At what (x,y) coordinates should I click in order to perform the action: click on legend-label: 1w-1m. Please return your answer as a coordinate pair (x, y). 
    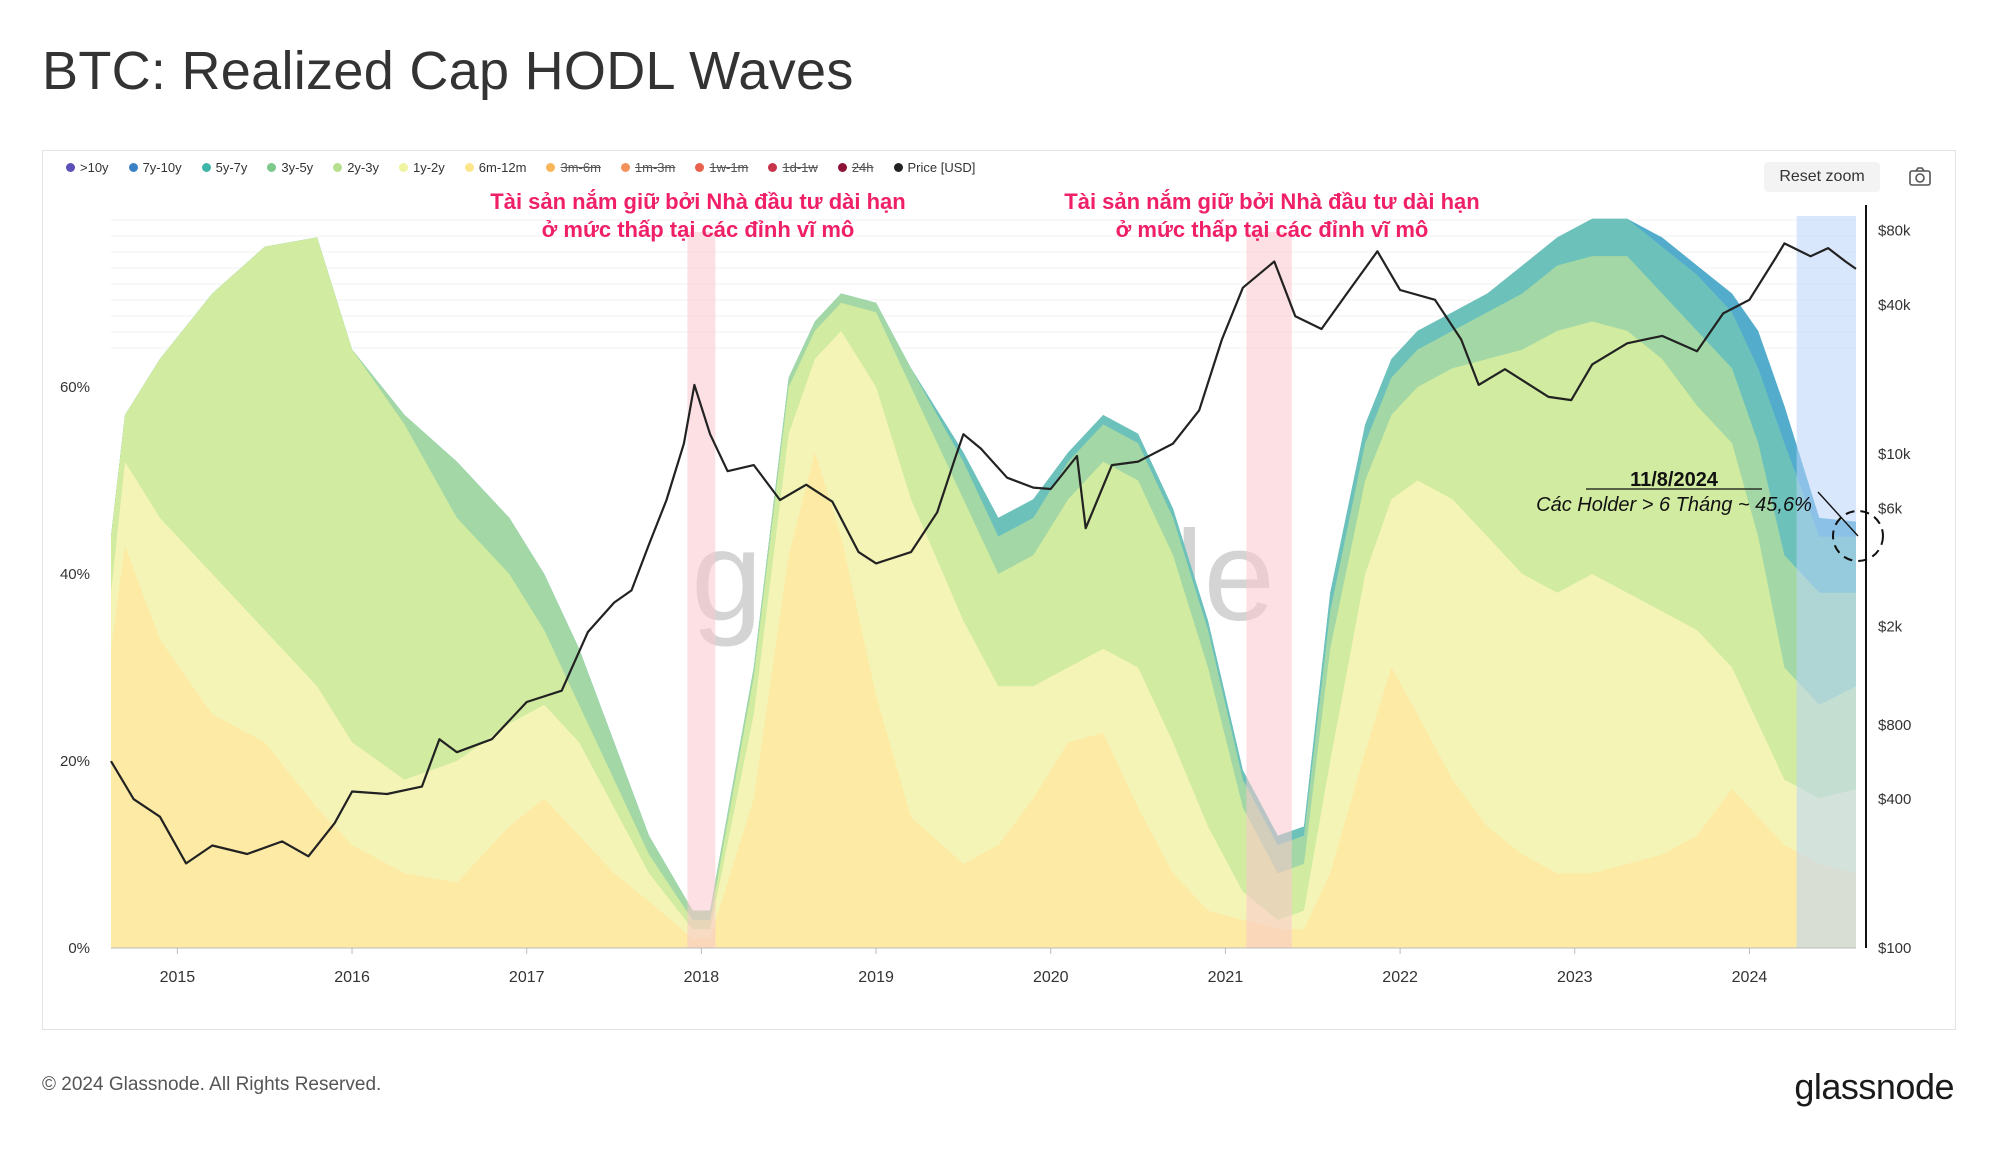
    Looking at the image, I should click on (729, 167).